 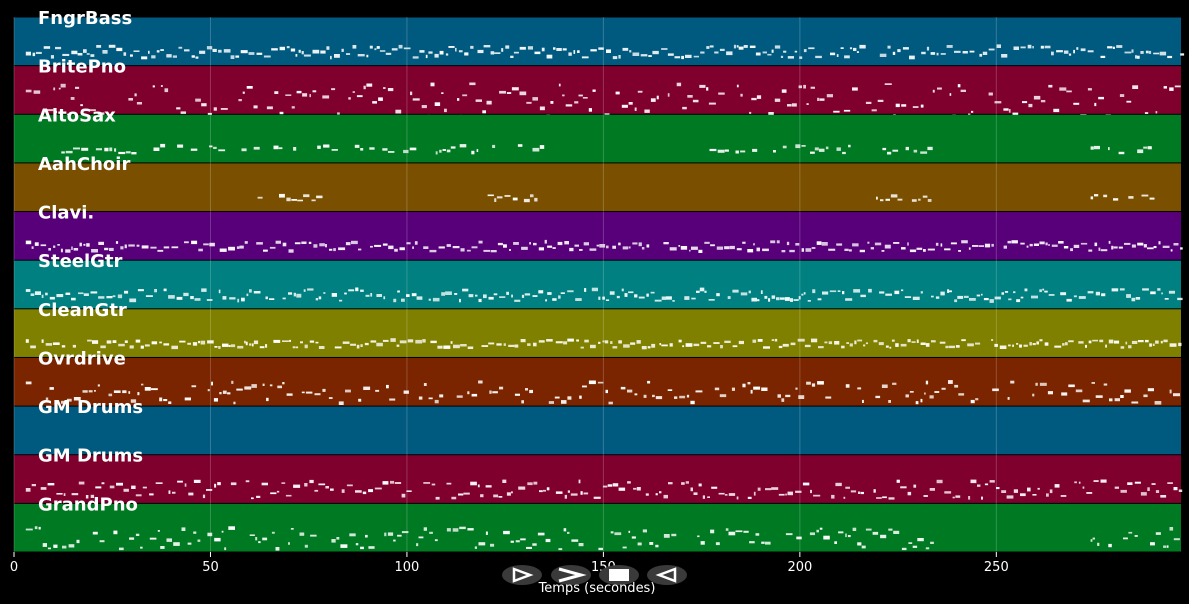 I want to click on play-button, so click(x=522, y=575).